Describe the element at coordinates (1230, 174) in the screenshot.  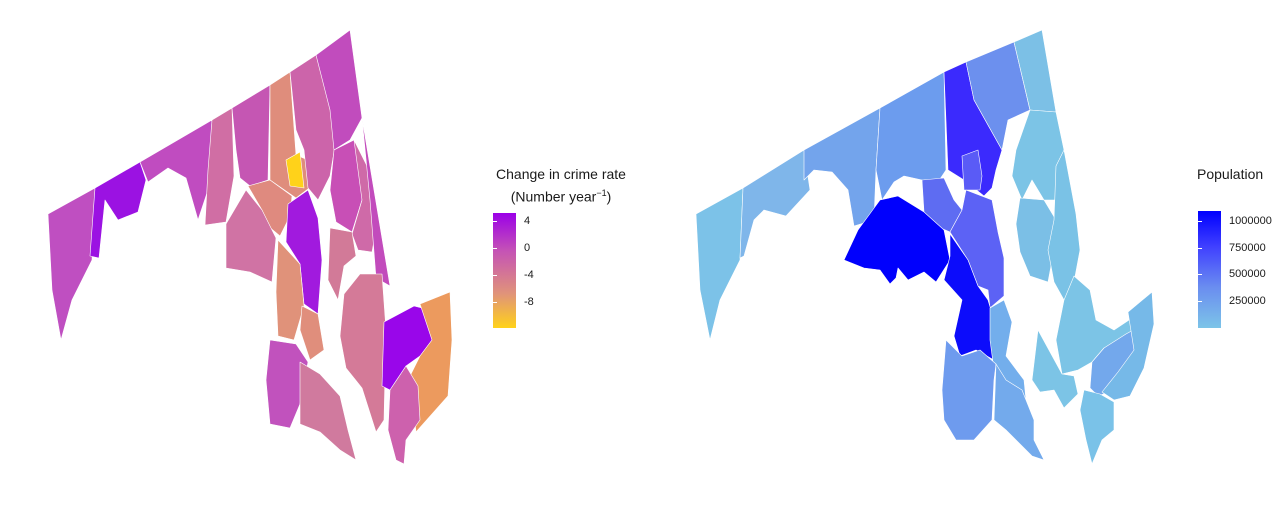
I see `legend-title: Population` at that location.